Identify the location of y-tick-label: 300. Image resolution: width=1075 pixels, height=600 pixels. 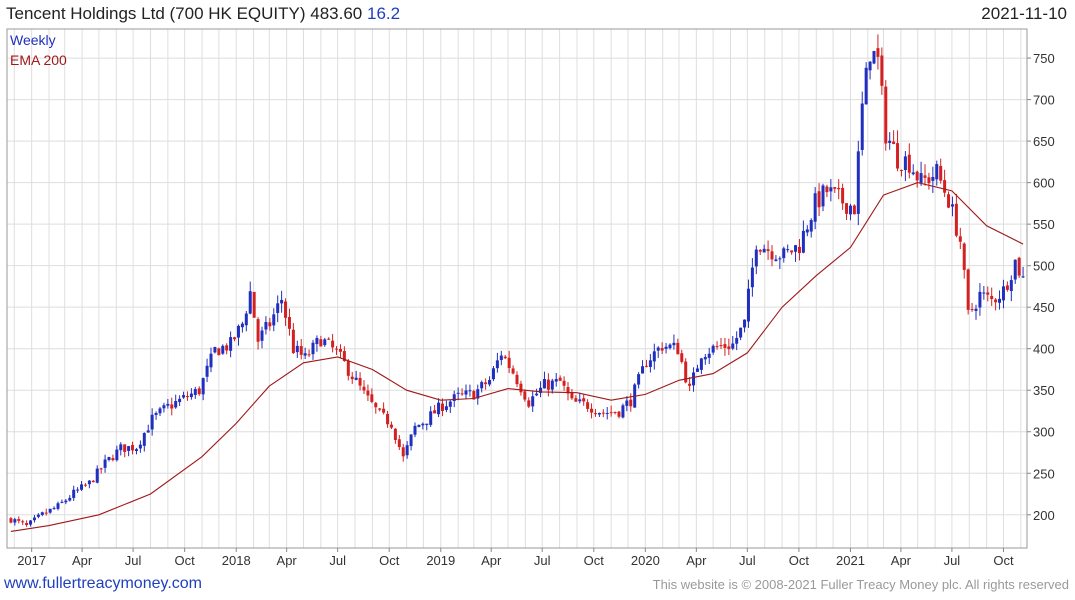
(1044, 432).